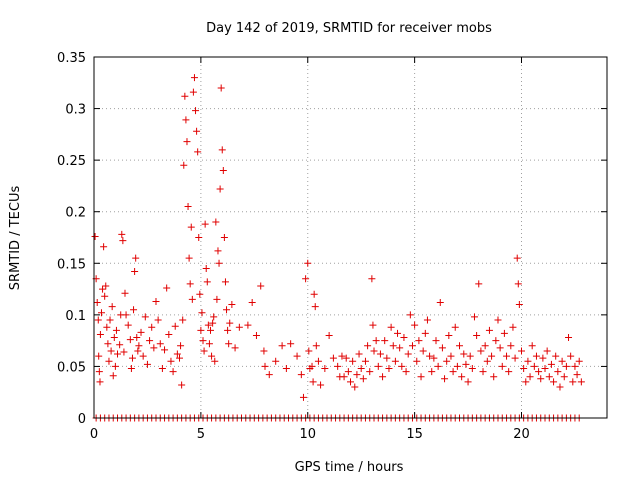 This screenshot has width=640, height=480. I want to click on y-tick-label: 0.15, so click(71, 264).